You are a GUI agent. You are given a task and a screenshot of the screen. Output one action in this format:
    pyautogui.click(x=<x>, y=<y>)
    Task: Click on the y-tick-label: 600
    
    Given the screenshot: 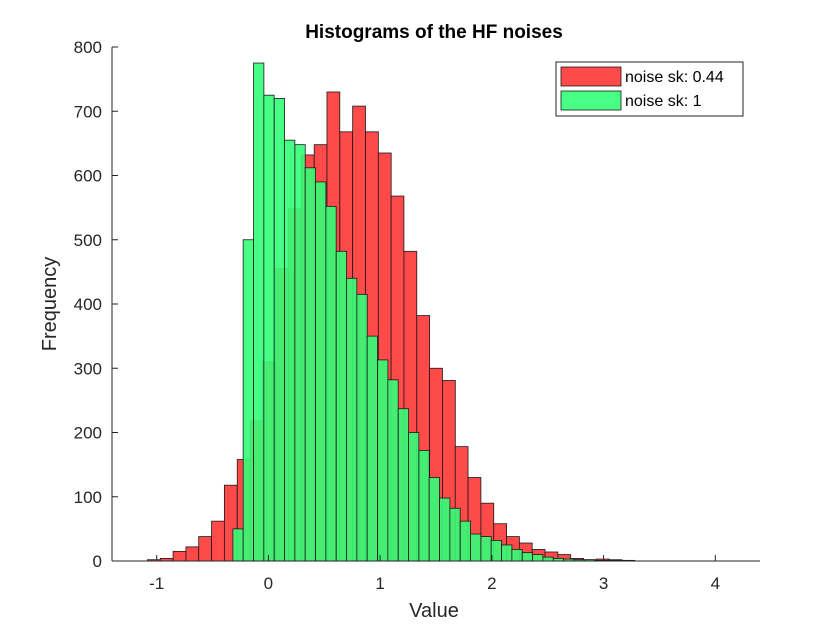 What is the action you would take?
    pyautogui.click(x=88, y=176)
    